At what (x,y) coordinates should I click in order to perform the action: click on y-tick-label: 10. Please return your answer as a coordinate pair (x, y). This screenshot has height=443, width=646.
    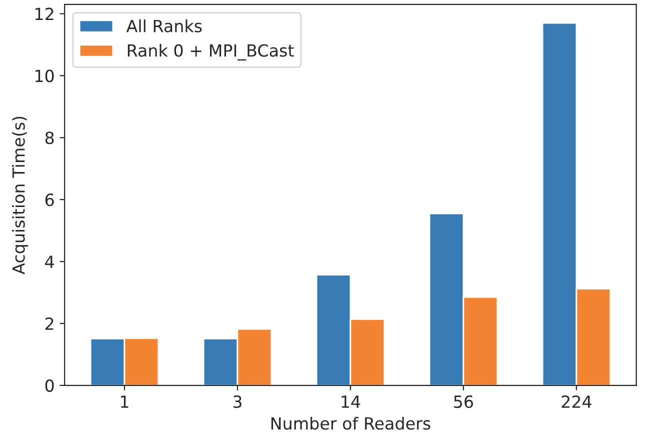
    Looking at the image, I should click on (45, 76).